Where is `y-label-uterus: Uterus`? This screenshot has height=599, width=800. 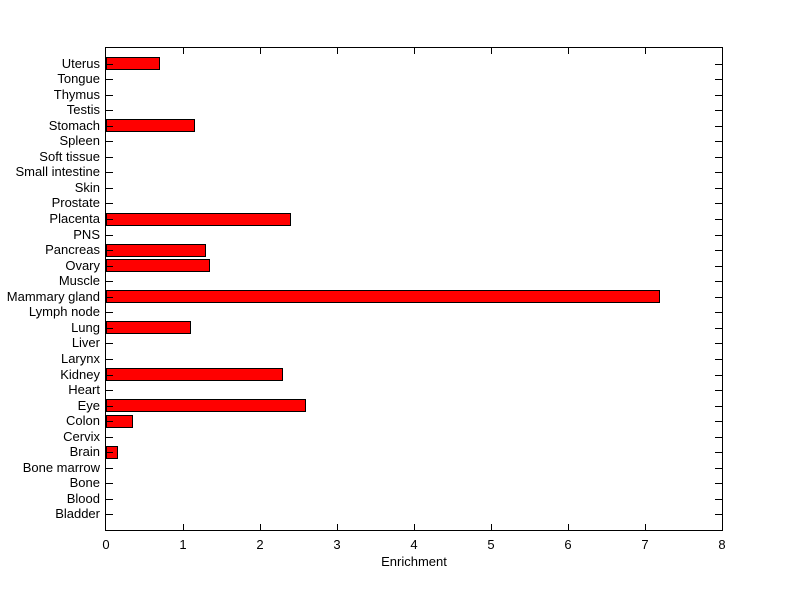
y-label-uterus: Uterus is located at coordinates (80, 63).